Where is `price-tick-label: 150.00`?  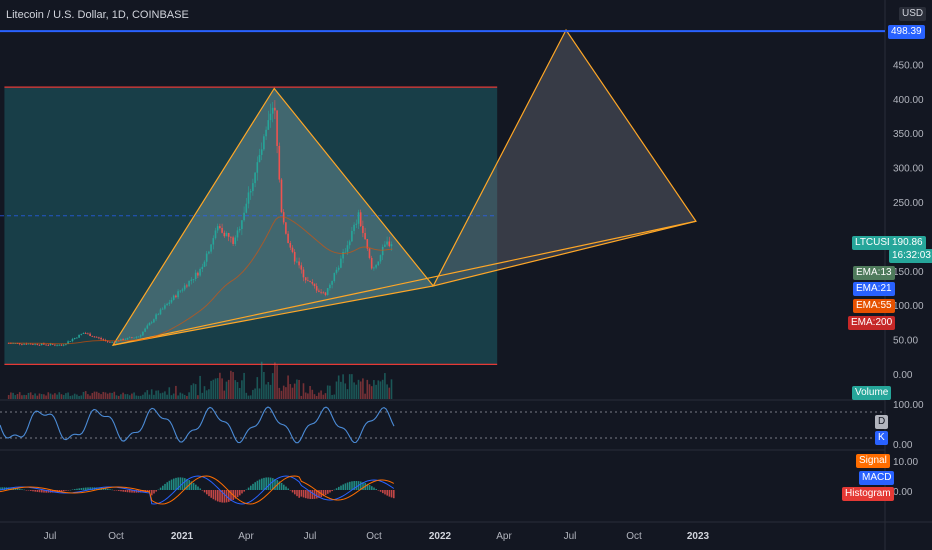
price-tick-label: 150.00 is located at coordinates (908, 272).